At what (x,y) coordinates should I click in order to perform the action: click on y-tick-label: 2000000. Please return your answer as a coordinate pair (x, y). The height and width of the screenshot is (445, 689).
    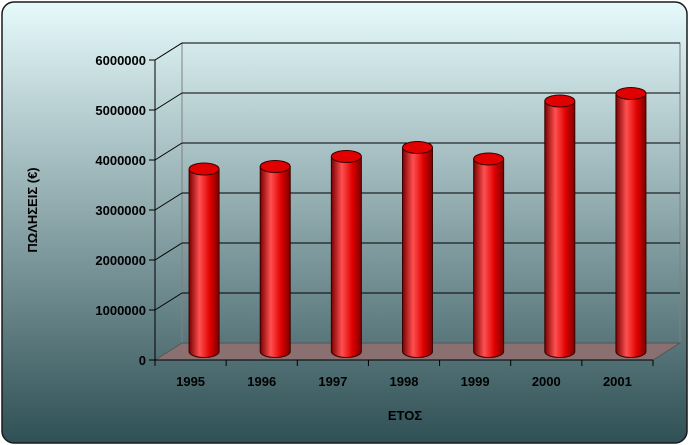
    Looking at the image, I should click on (120, 260).